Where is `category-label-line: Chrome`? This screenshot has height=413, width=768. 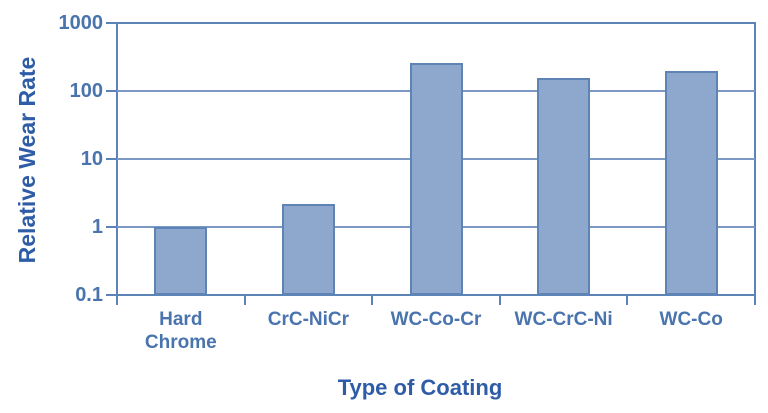 category-label-line: Chrome is located at coordinates (180, 342).